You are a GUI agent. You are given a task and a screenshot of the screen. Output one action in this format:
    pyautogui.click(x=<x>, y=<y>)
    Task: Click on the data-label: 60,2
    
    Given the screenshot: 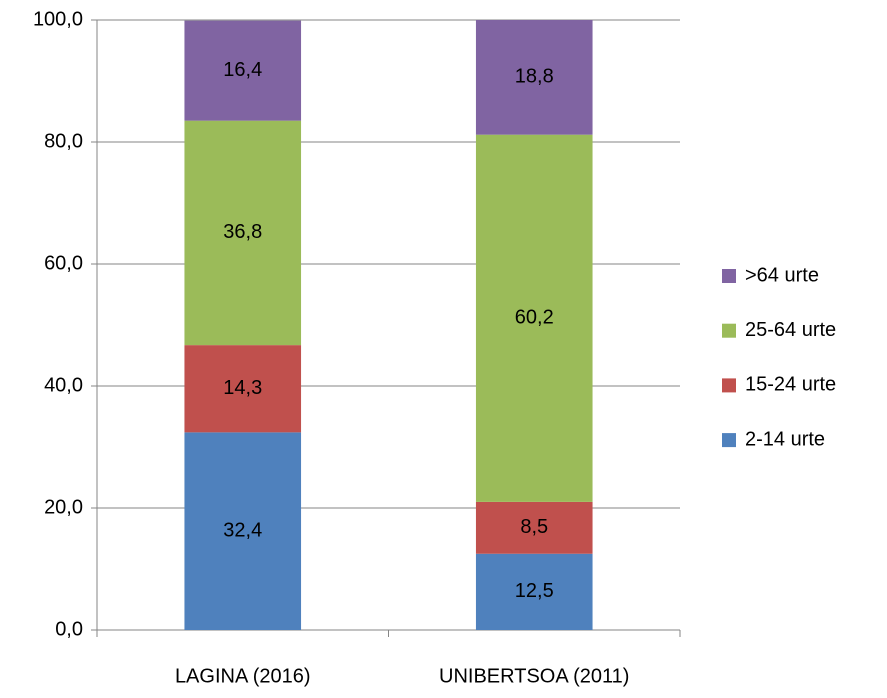 What is the action you would take?
    pyautogui.click(x=534, y=318)
    